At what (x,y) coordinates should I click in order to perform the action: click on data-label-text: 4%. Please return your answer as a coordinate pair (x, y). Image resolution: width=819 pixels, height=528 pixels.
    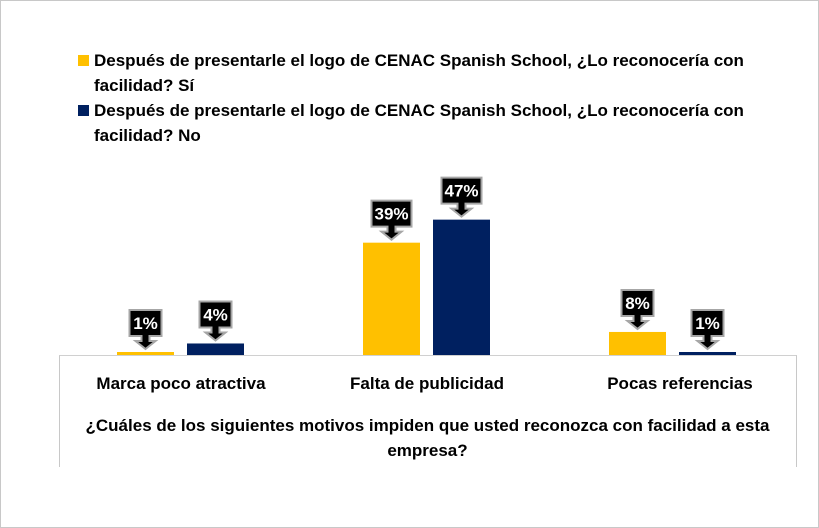
    Looking at the image, I should click on (215, 314).